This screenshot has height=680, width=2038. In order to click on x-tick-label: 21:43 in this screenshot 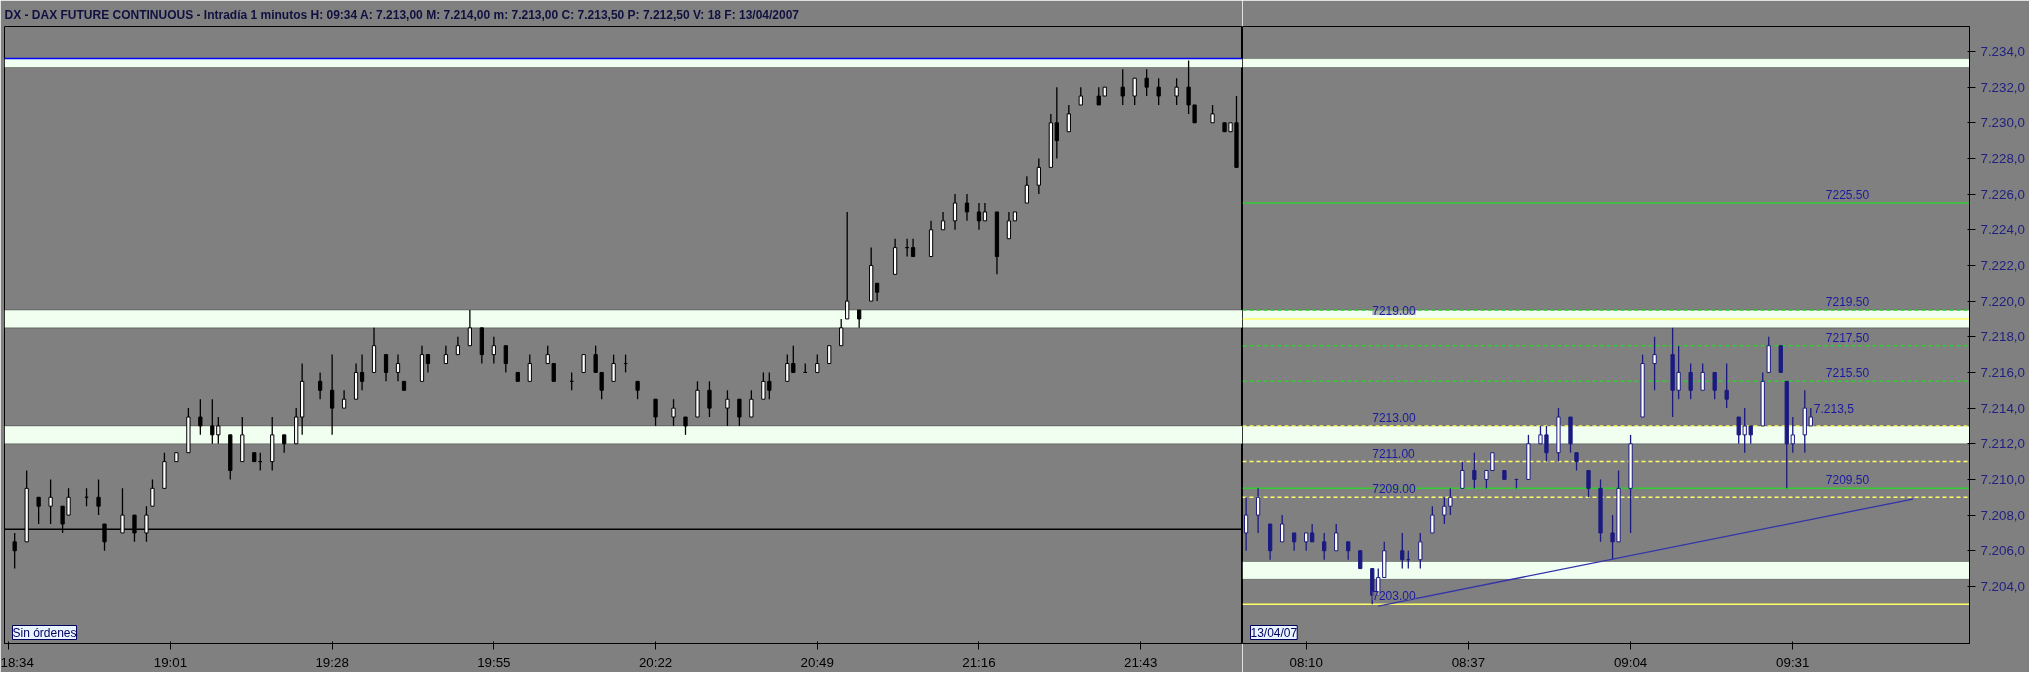, I will do `click(1141, 662)`.